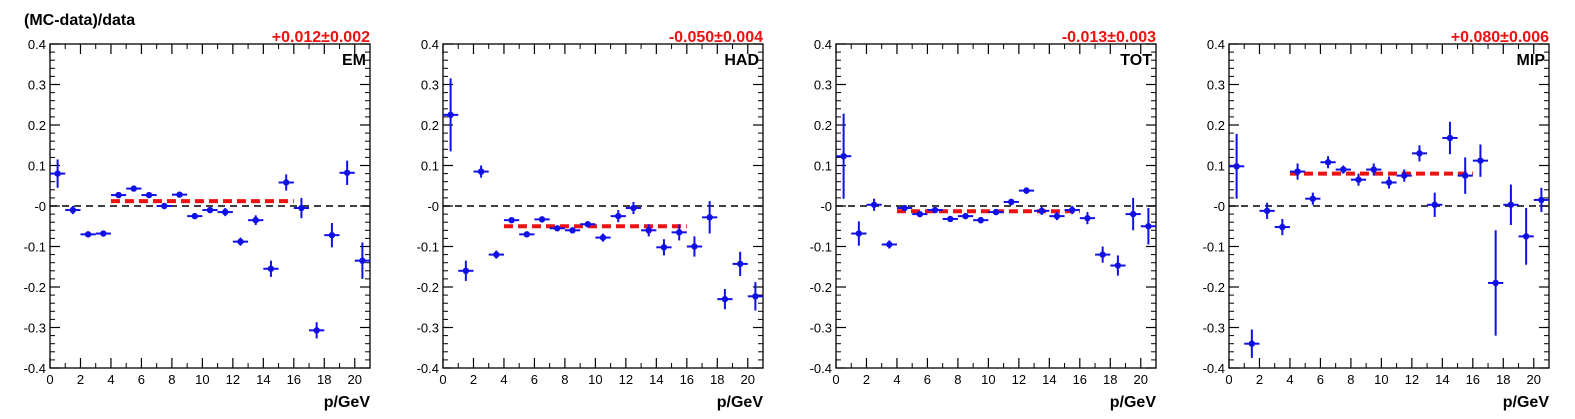  What do you see at coordinates (1531, 60) in the screenshot?
I see `panel-label: MIP` at bounding box center [1531, 60].